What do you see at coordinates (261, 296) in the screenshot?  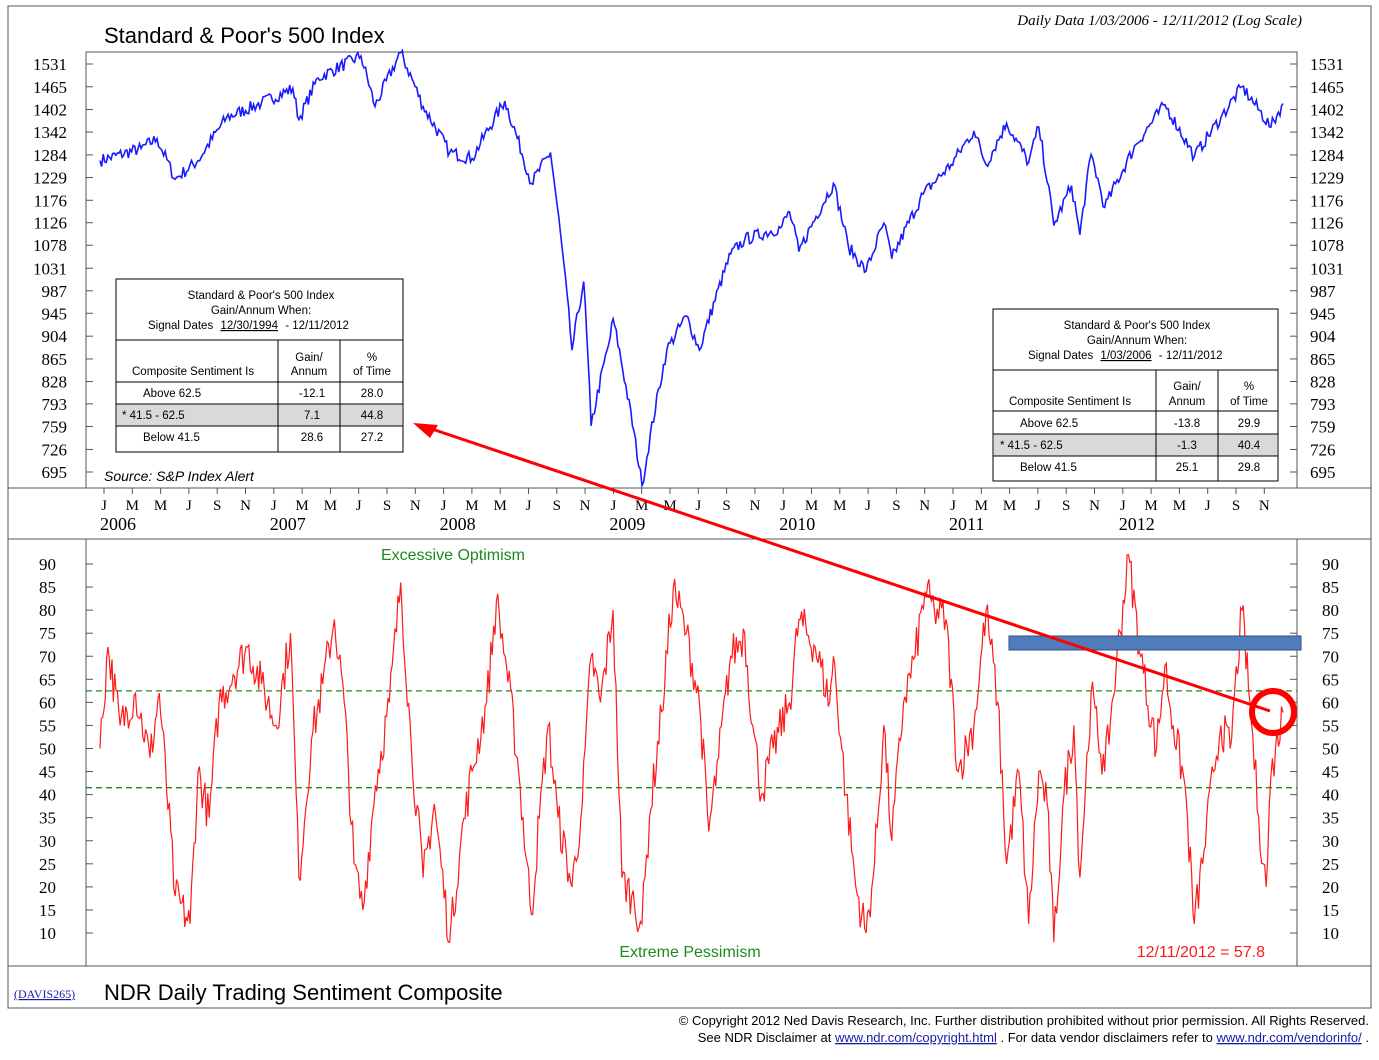 I see `table-left-title-1: Standard & Poor's 500 Index` at bounding box center [261, 296].